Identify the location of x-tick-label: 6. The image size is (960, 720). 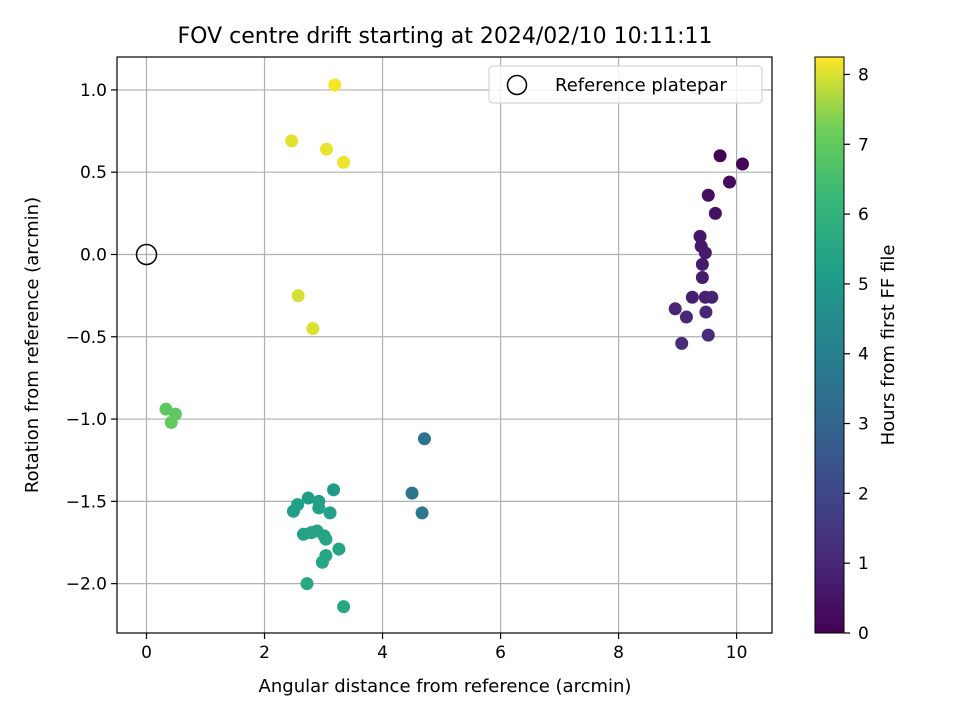
(500, 653).